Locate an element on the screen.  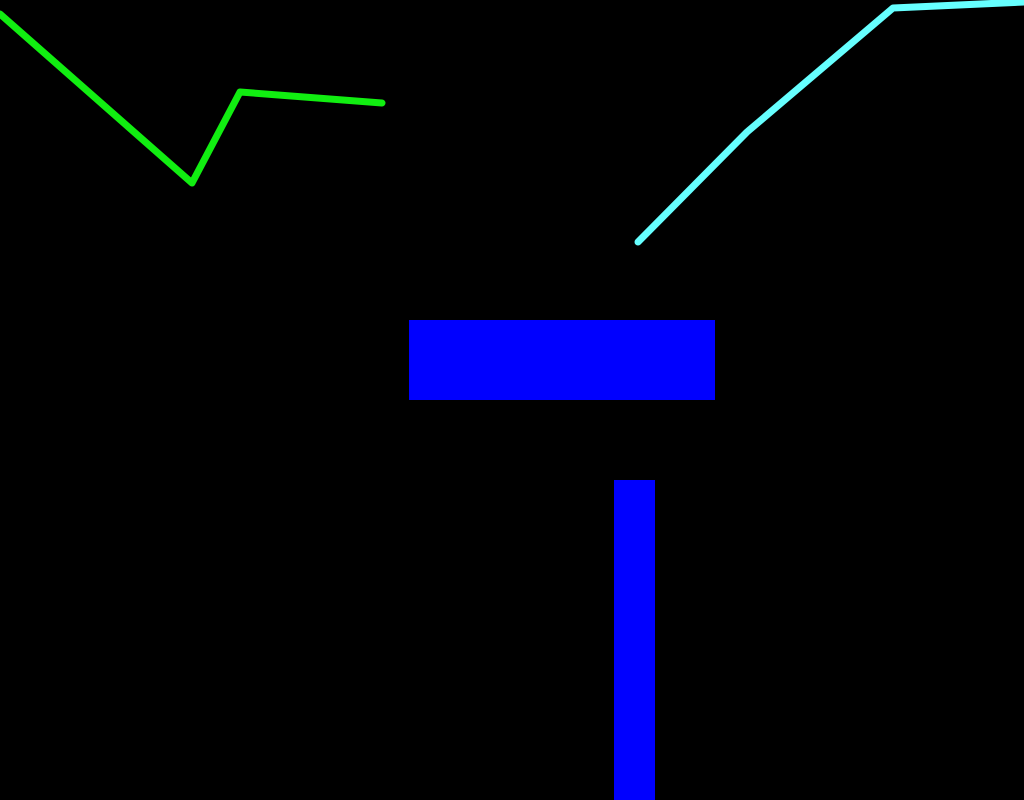
vertical-blue-pillar is located at coordinates (634, 640).